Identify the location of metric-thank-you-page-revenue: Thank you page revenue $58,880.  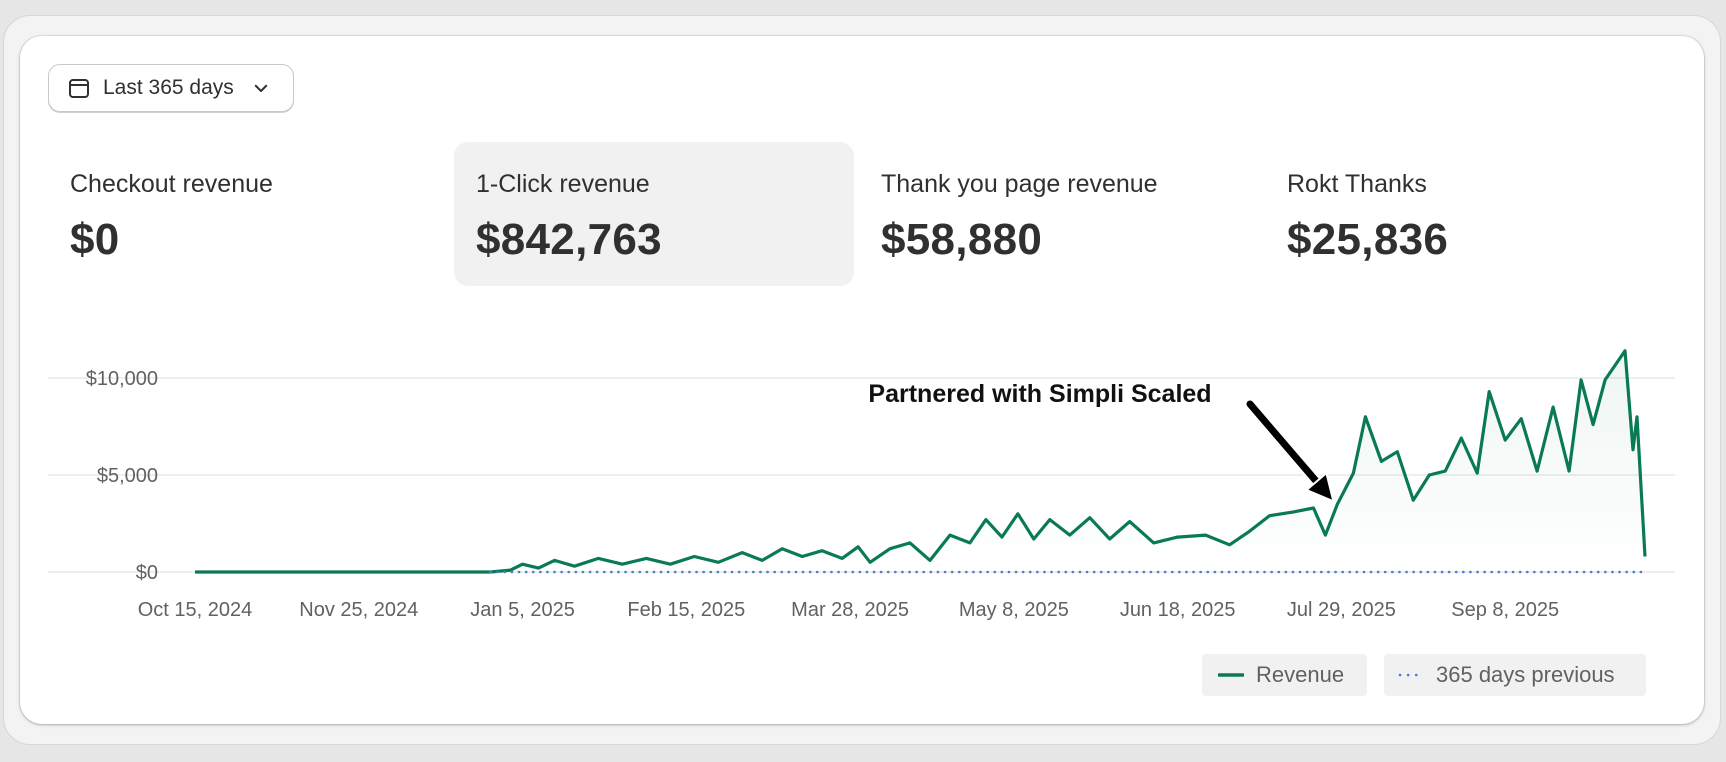
(1059, 214).